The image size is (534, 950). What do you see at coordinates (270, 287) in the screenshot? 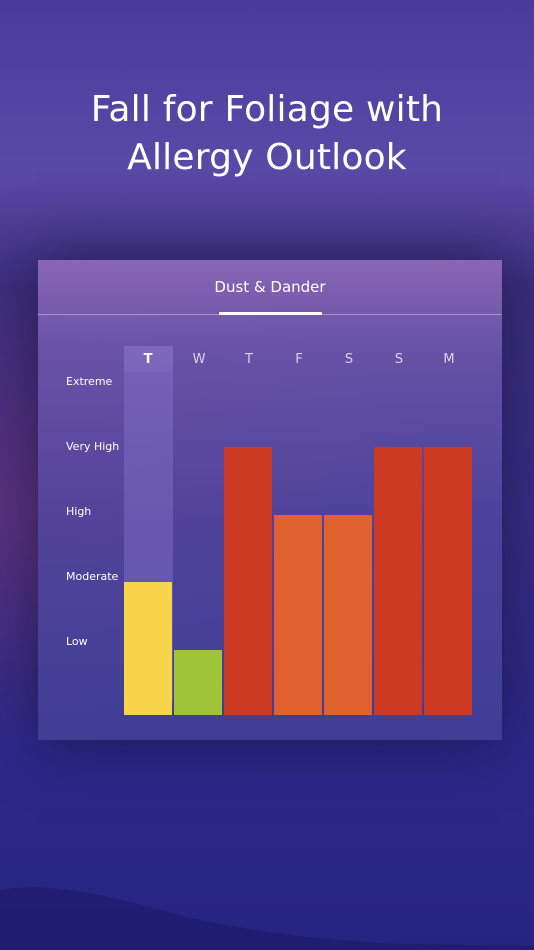
I see `tab-dust-dander: Dust & Dander` at bounding box center [270, 287].